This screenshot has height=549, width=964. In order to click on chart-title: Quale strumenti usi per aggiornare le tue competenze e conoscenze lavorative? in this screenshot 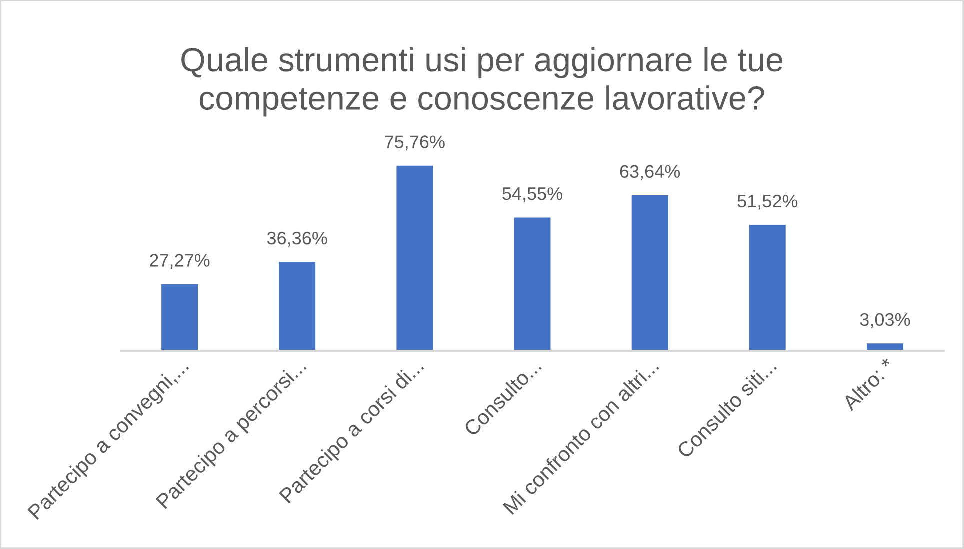, I will do `click(482, 82)`.